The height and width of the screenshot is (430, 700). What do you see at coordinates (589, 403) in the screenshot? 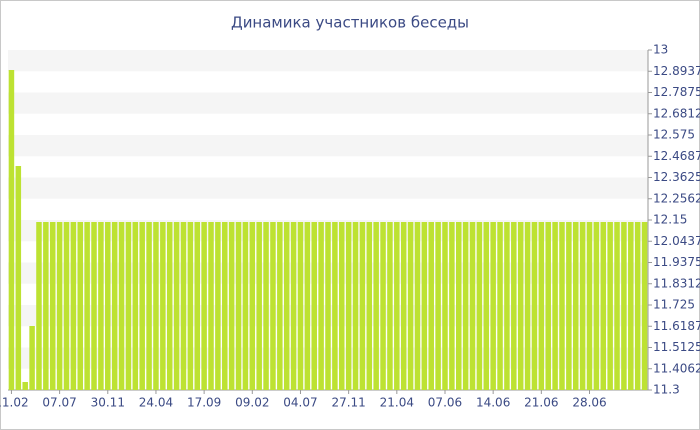
I see `x-tick-label: 28.06` at bounding box center [589, 403].